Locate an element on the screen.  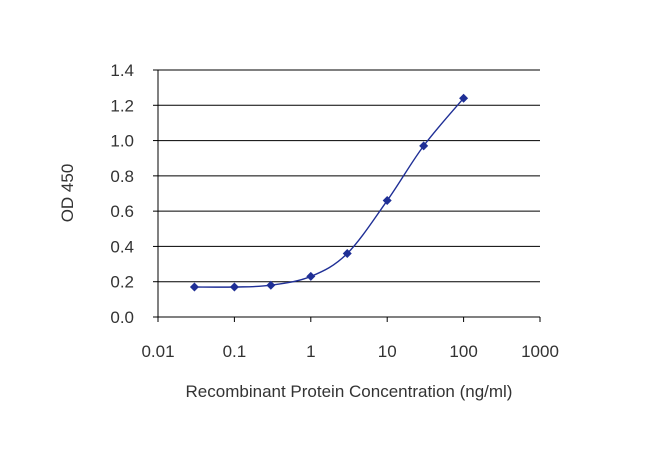
y-tick-label: 1.4 is located at coordinates (122, 70).